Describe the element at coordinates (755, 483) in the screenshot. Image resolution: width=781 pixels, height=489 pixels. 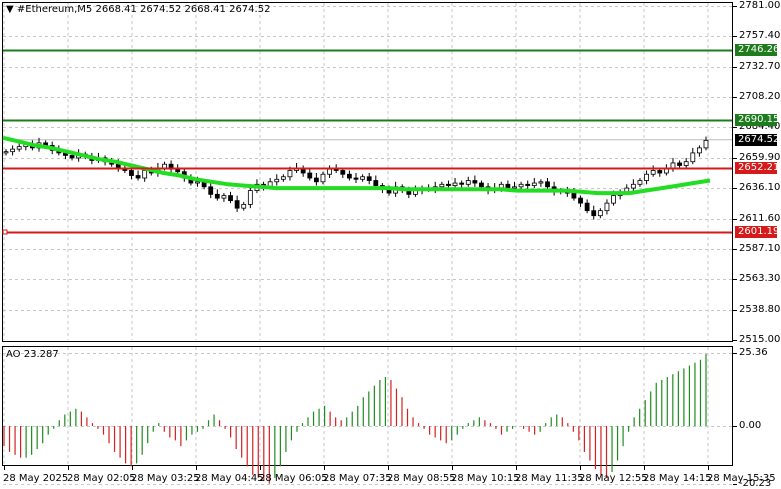
I see `ao-value-label: -20.23` at that location.